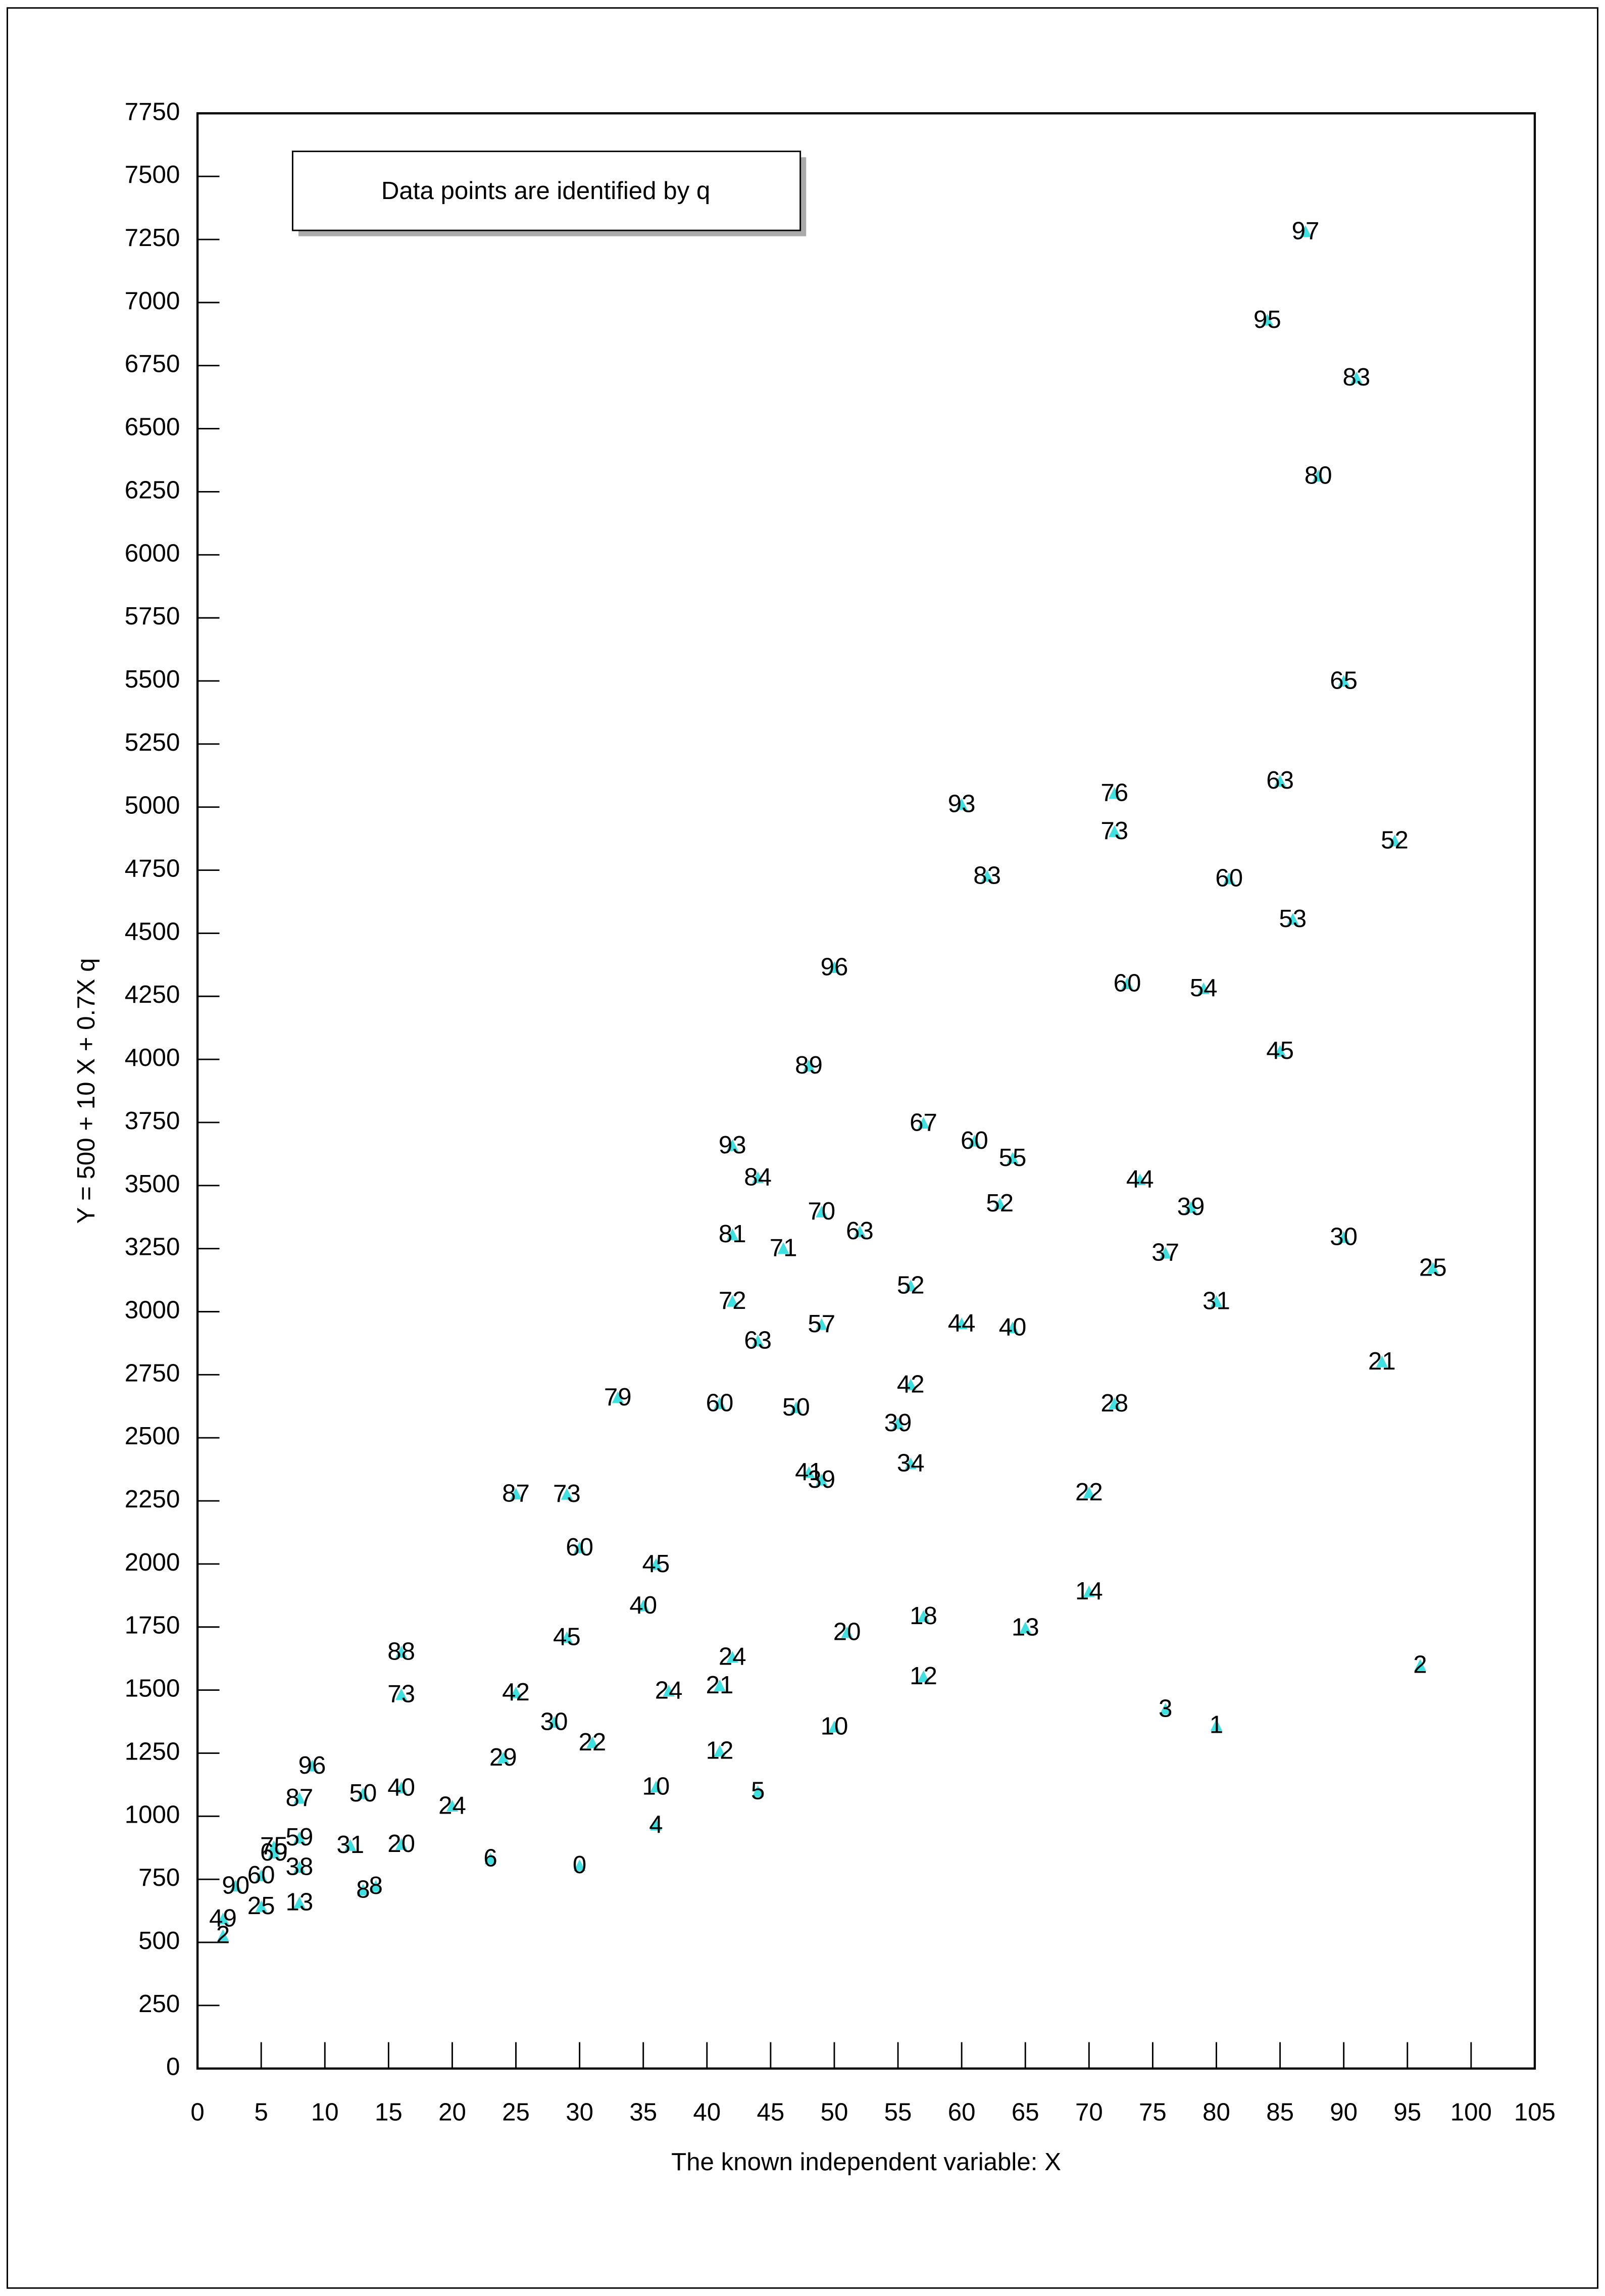  I want to click on point-label: 45, so click(656, 1564).